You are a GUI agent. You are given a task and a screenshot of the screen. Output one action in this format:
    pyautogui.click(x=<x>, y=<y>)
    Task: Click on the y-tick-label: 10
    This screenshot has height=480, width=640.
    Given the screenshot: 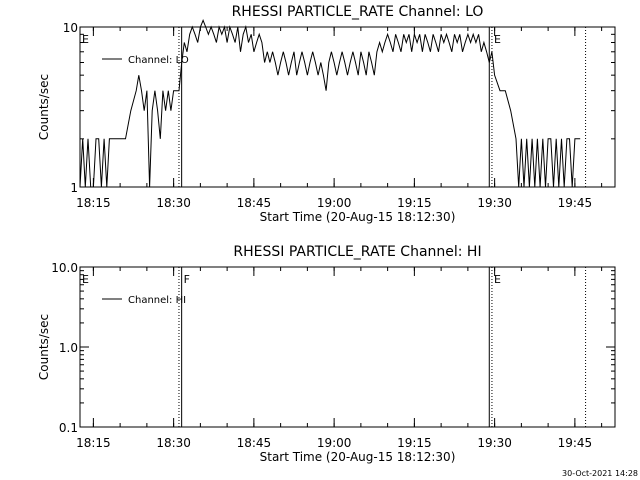 What is the action you would take?
    pyautogui.click(x=70, y=28)
    